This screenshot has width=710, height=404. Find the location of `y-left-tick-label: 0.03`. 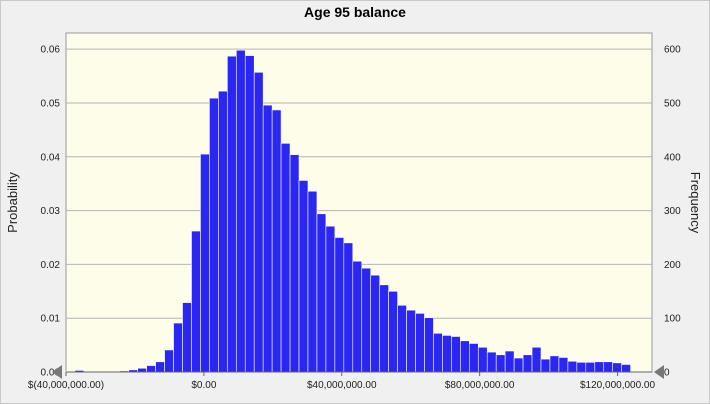

y-left-tick-label: 0.03 is located at coordinates (51, 211).